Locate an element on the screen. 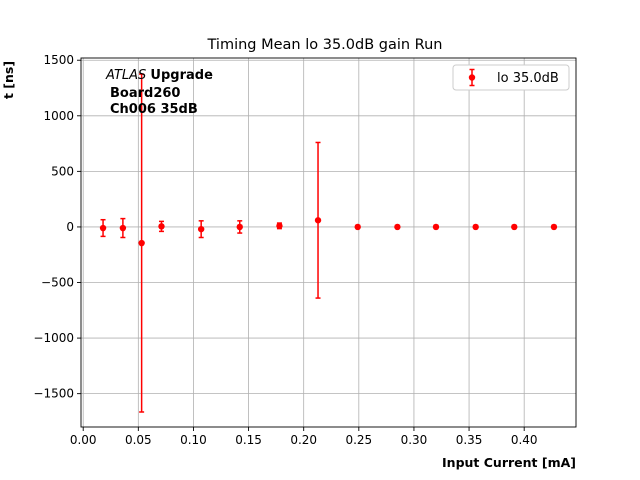  x-tick-label: 0.10 is located at coordinates (193, 440).